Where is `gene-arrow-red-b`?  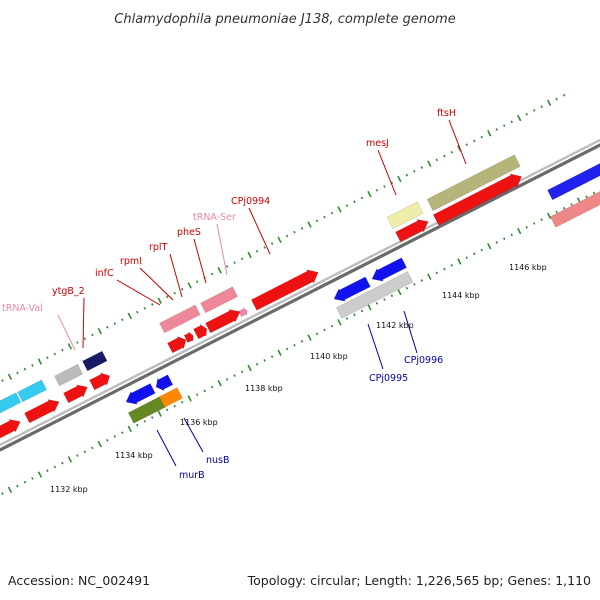 gene-arrow-red-b is located at coordinates (42, 411).